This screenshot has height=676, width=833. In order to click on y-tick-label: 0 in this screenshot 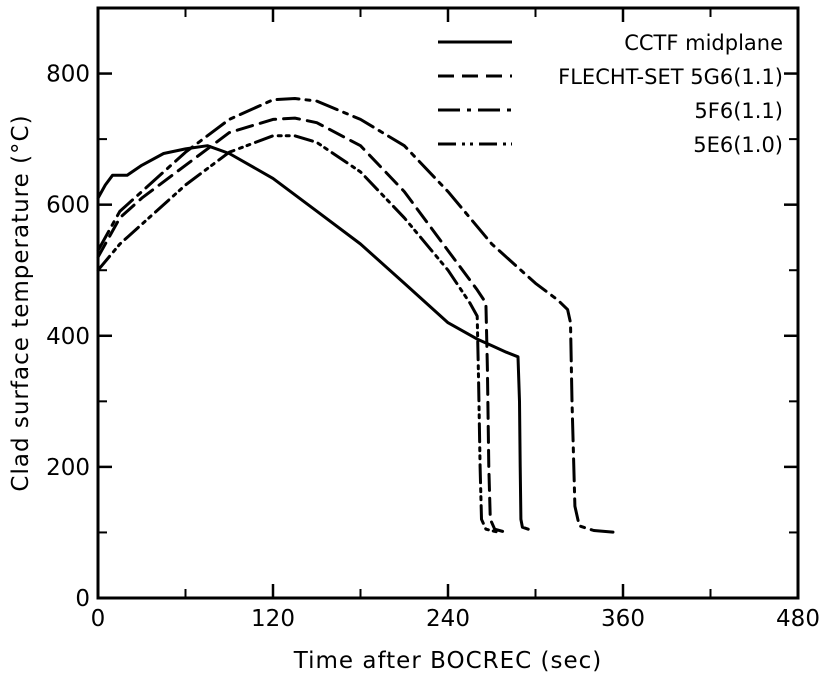, I will do `click(82, 599)`.